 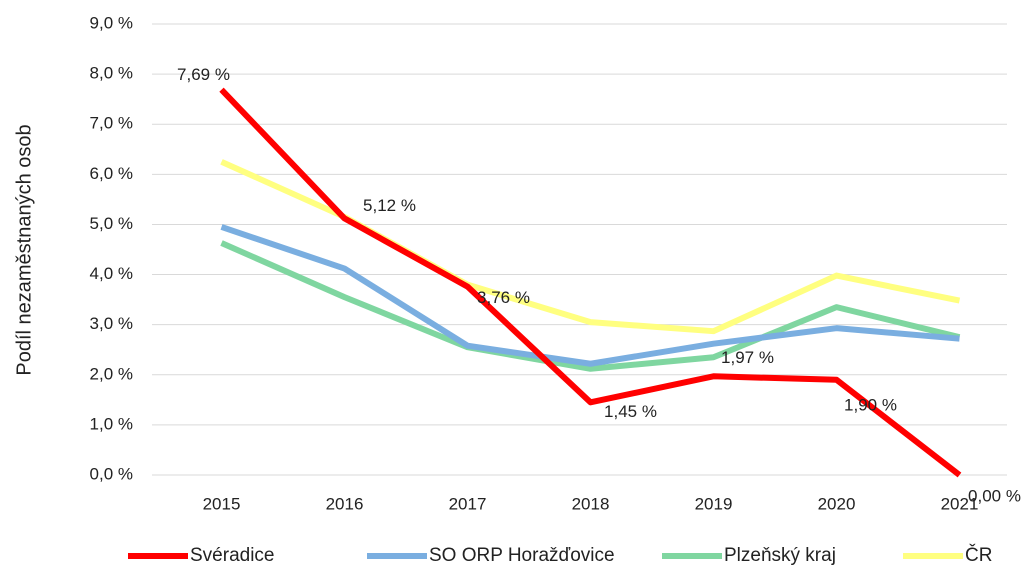 I want to click on x-tick-label: 2019, so click(x=714, y=503).